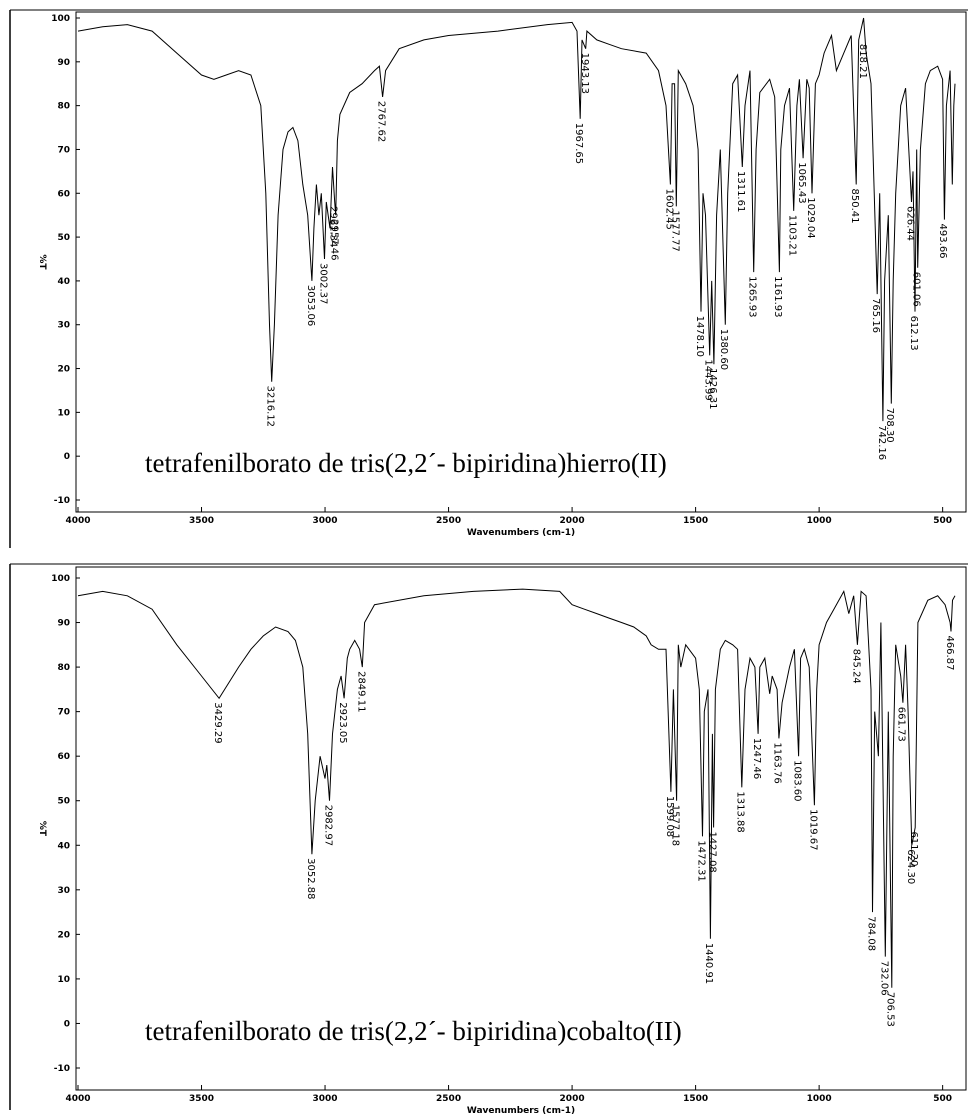 The width and height of the screenshot is (968, 1119). What do you see at coordinates (708, 963) in the screenshot?
I see `peak-label: 1440.91` at bounding box center [708, 963].